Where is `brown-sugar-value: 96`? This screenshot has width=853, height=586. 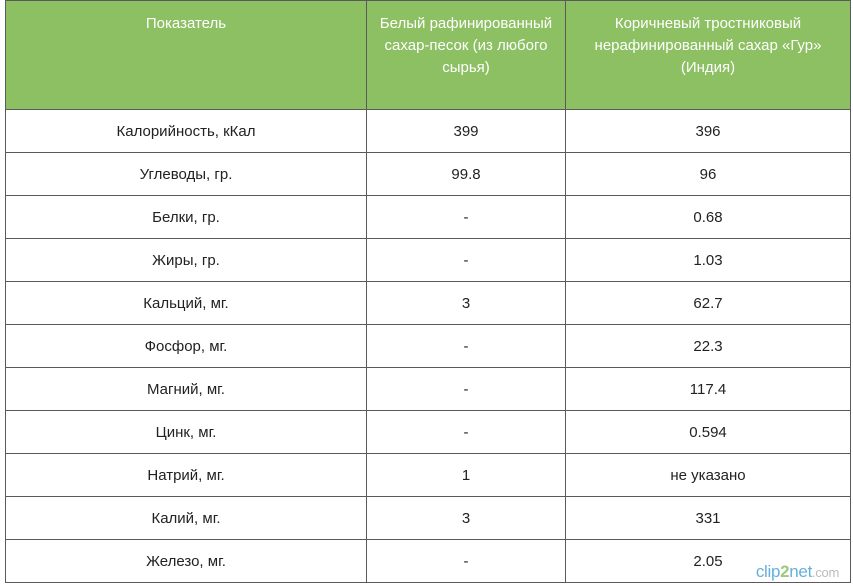 brown-sugar-value: 96 is located at coordinates (708, 174).